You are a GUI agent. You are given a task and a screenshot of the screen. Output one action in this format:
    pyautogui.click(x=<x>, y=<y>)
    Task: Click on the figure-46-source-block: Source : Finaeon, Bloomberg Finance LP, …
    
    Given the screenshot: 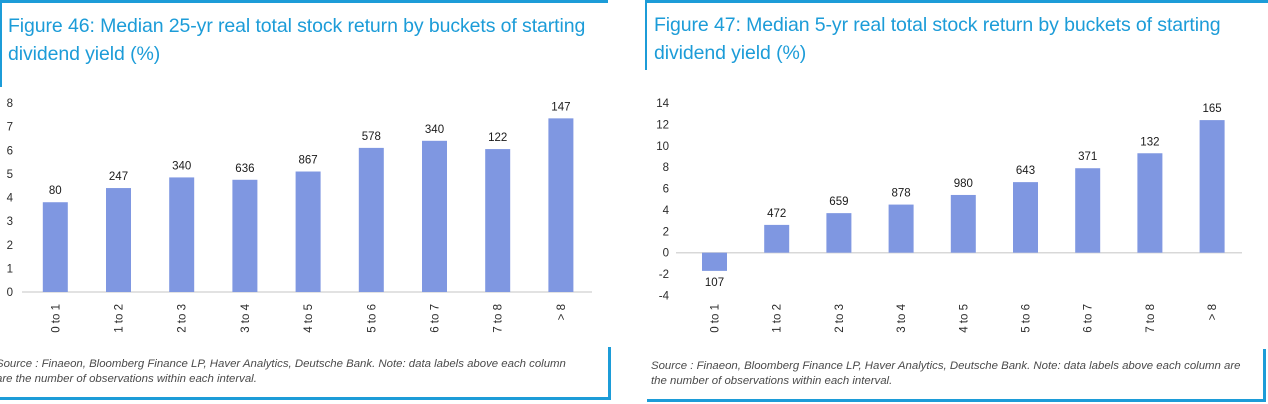 What is the action you would take?
    pyautogui.click(x=305, y=373)
    